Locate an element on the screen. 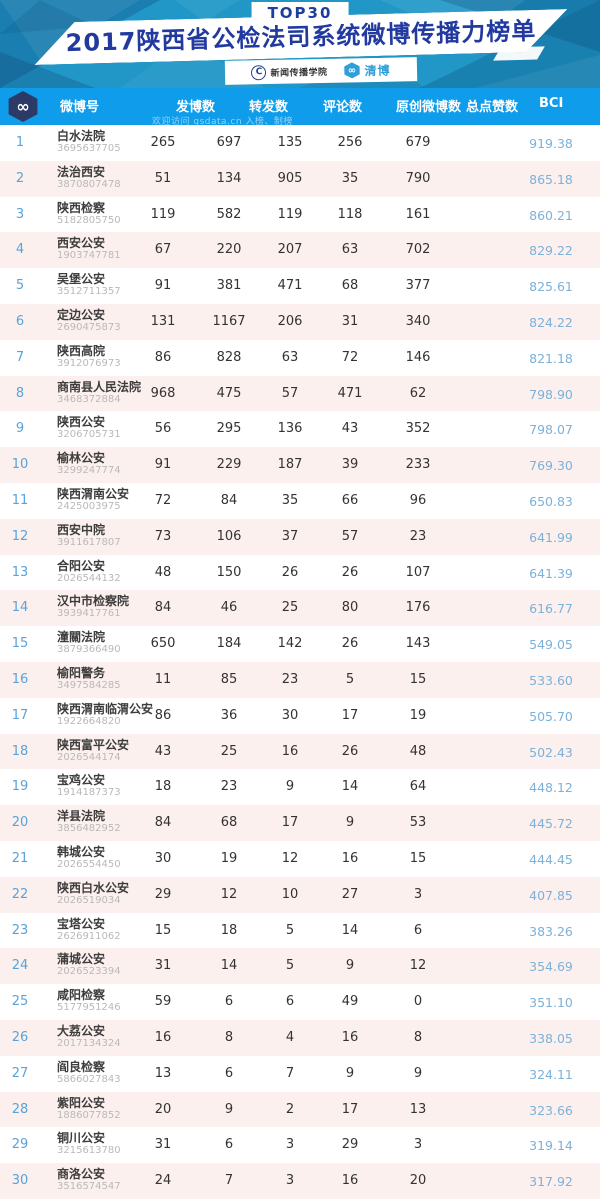 This screenshot has height=1199, width=600. account-name: 宝鸡公安 is located at coordinates (81, 780).